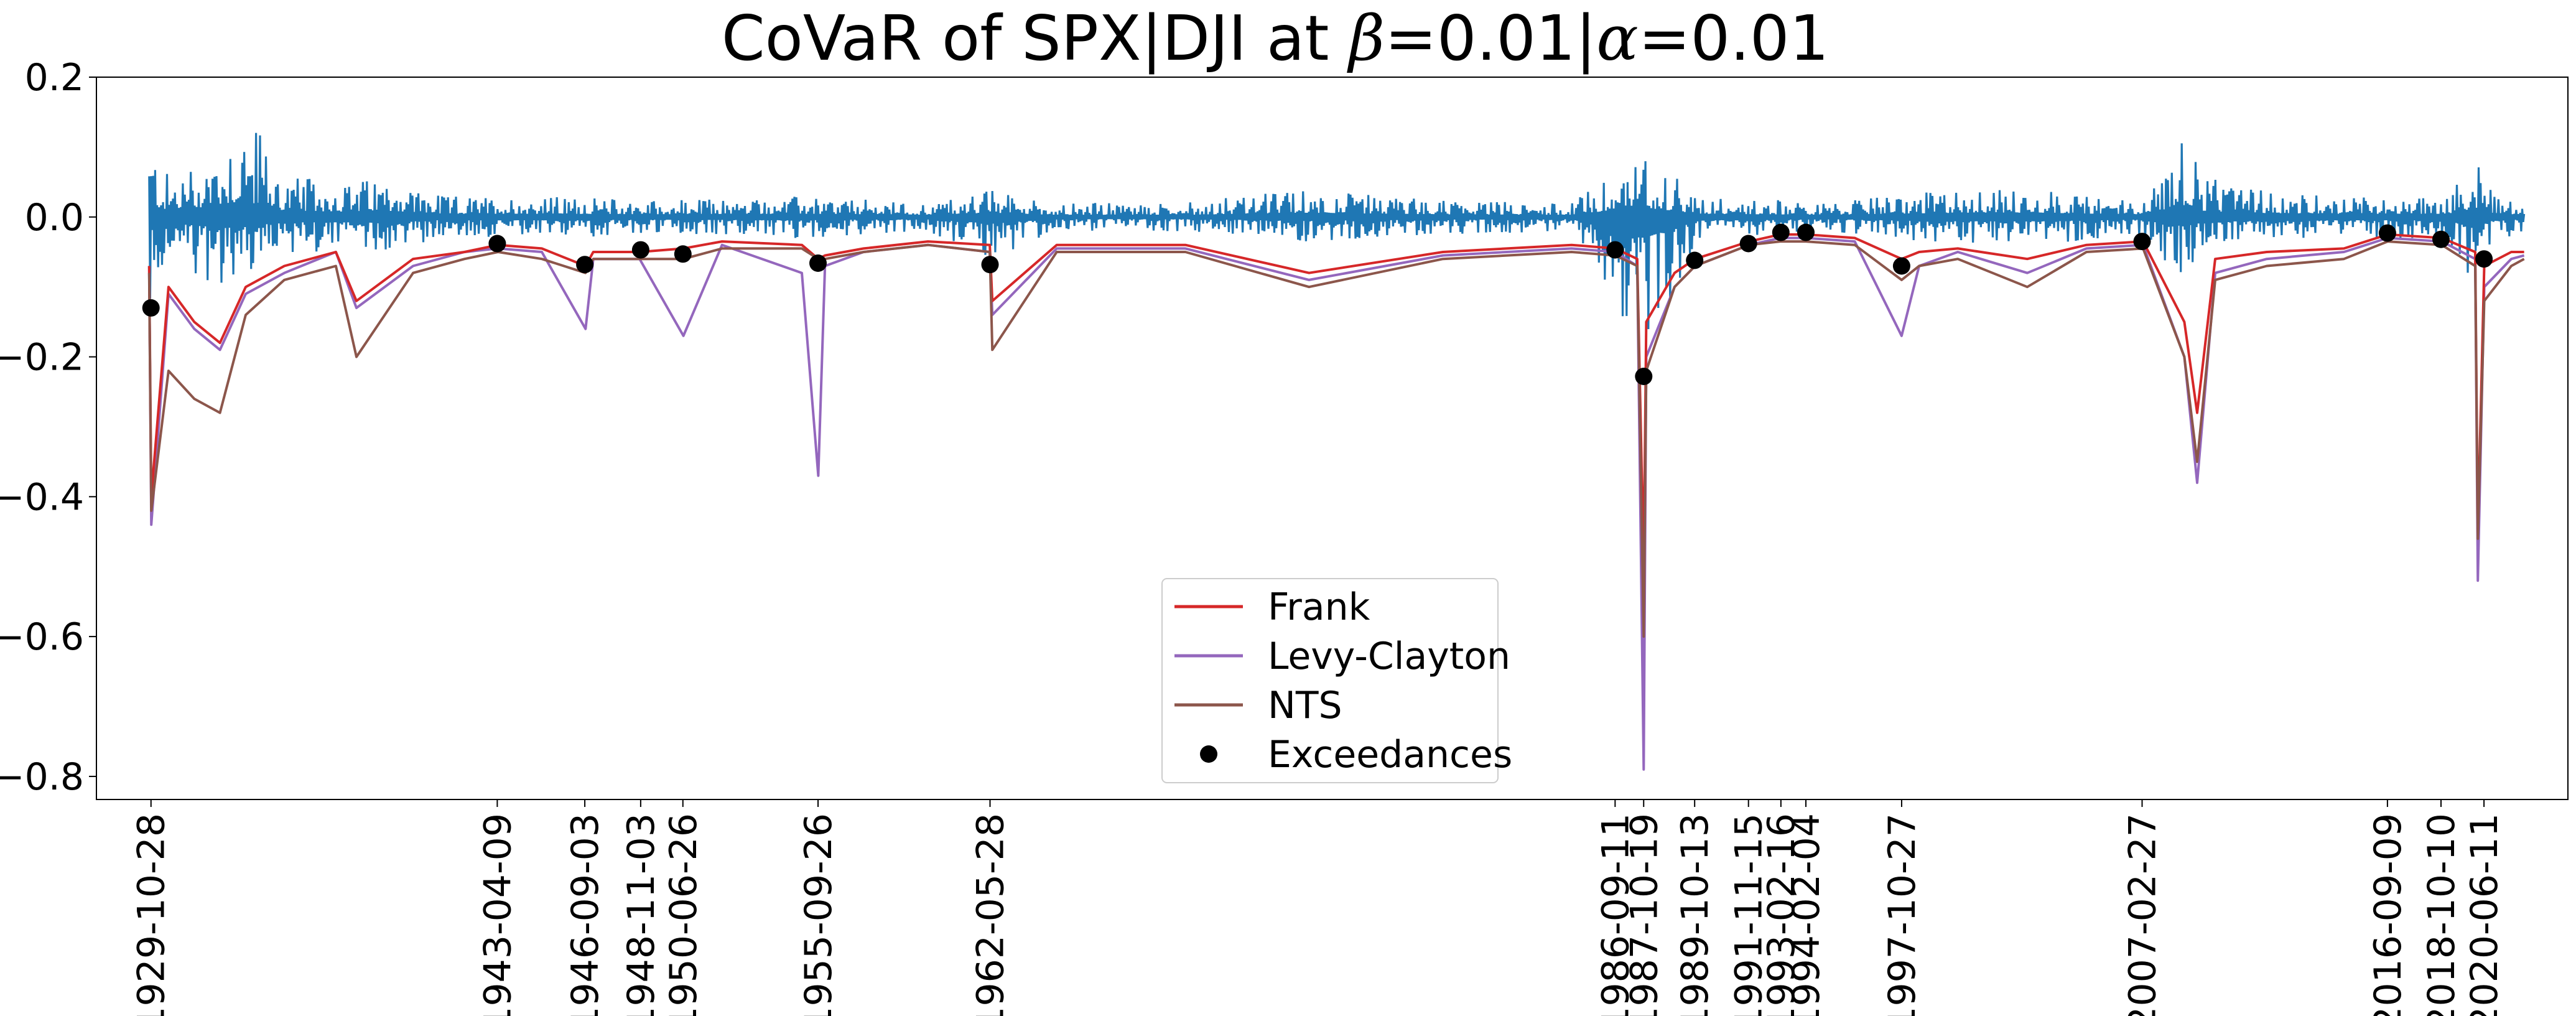 Image resolution: width=2576 pixels, height=1016 pixels. Describe the element at coordinates (585, 914) in the screenshot. I see `x-tick-label: 1946-09-03` at that location.